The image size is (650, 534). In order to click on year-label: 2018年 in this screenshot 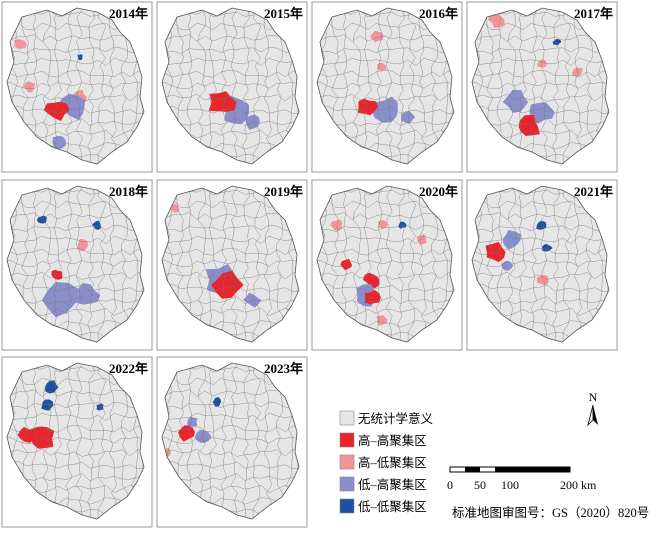, I will do `click(128, 191)`.